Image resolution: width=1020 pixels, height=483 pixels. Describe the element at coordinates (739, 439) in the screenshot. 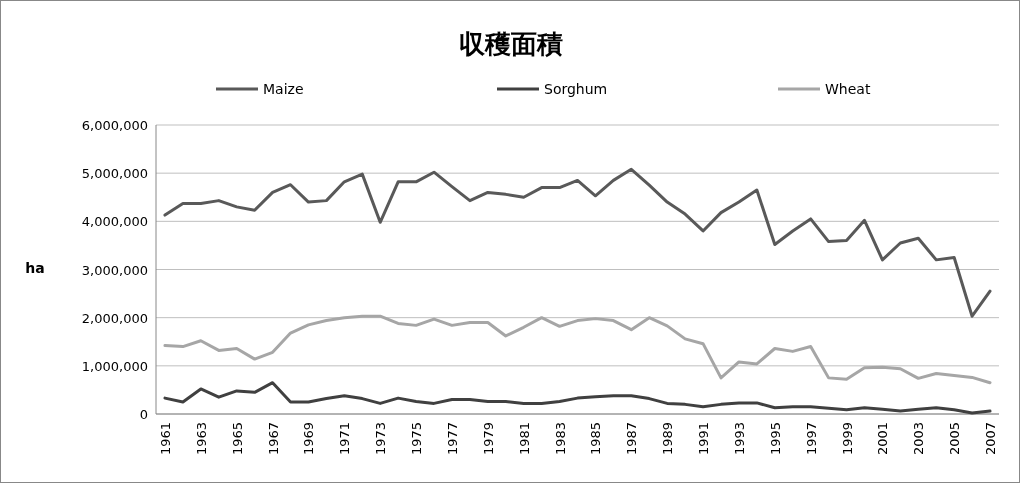

I see `x-tick-label: 1993` at that location.